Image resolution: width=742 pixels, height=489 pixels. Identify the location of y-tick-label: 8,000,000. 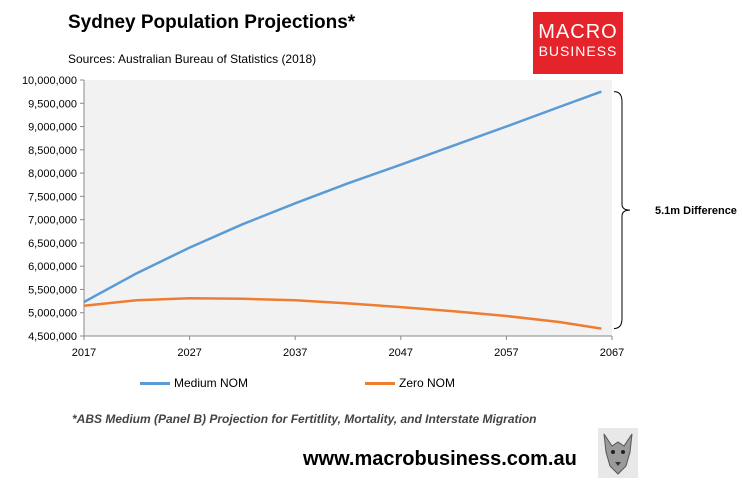
(52, 174).